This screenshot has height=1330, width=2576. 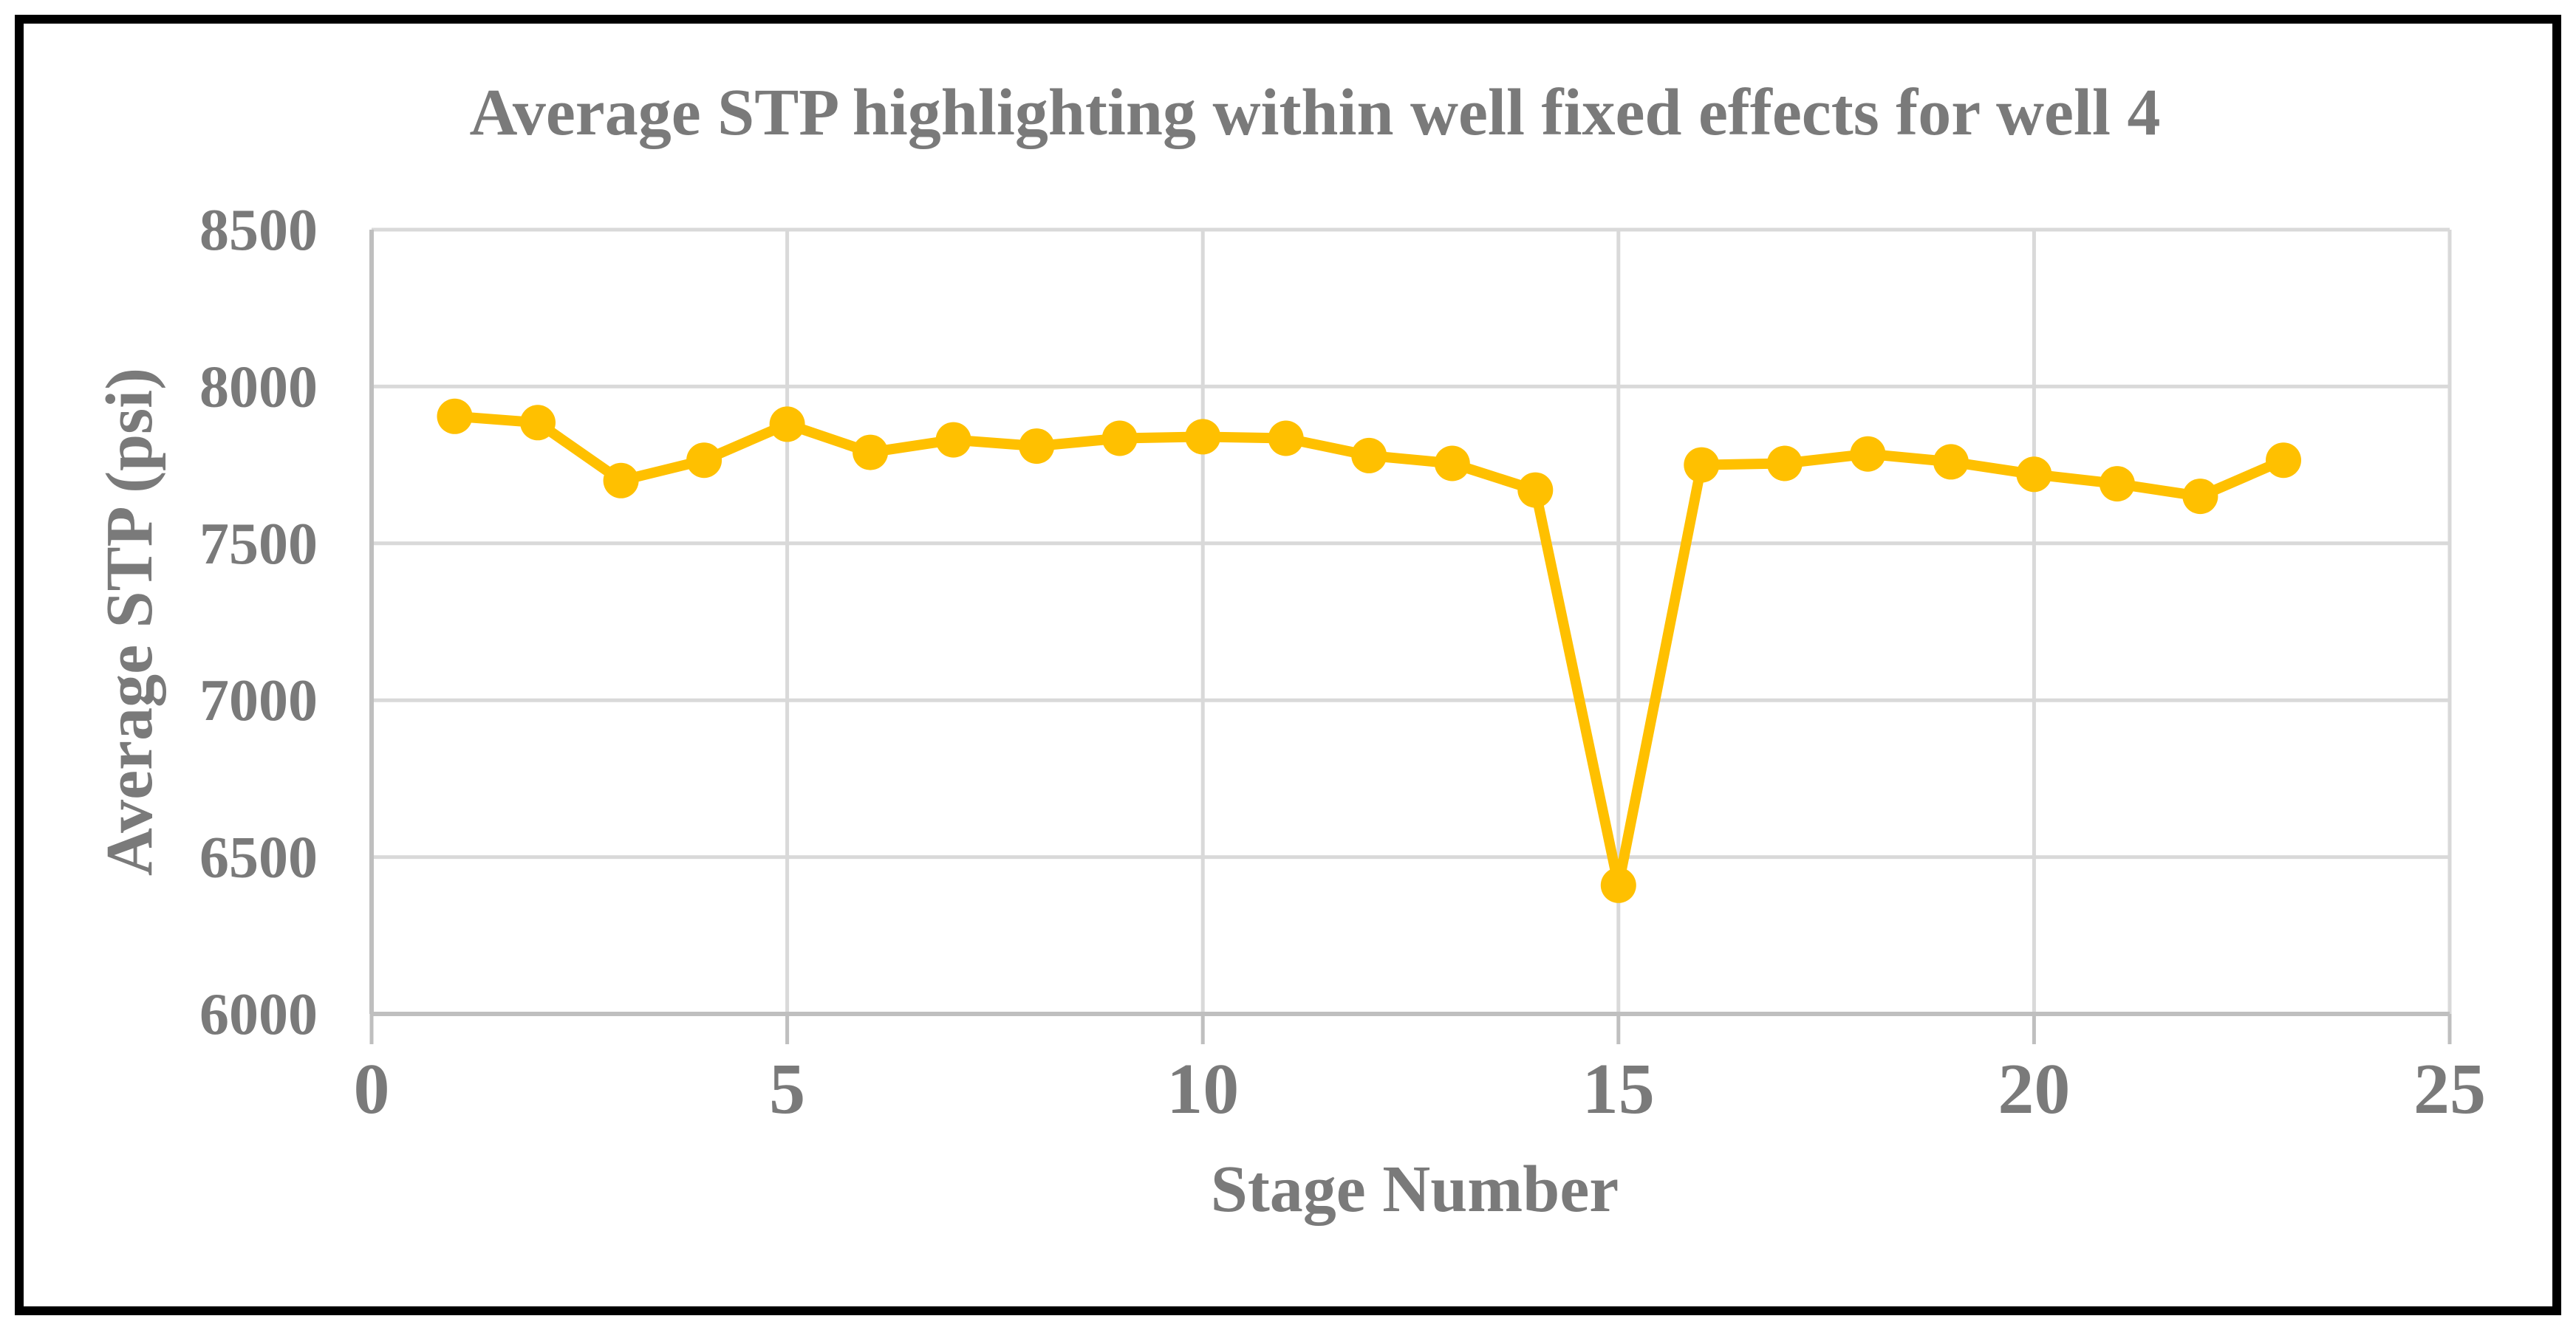 I want to click on x-axis-title: Stage Number, so click(x=1415, y=1189).